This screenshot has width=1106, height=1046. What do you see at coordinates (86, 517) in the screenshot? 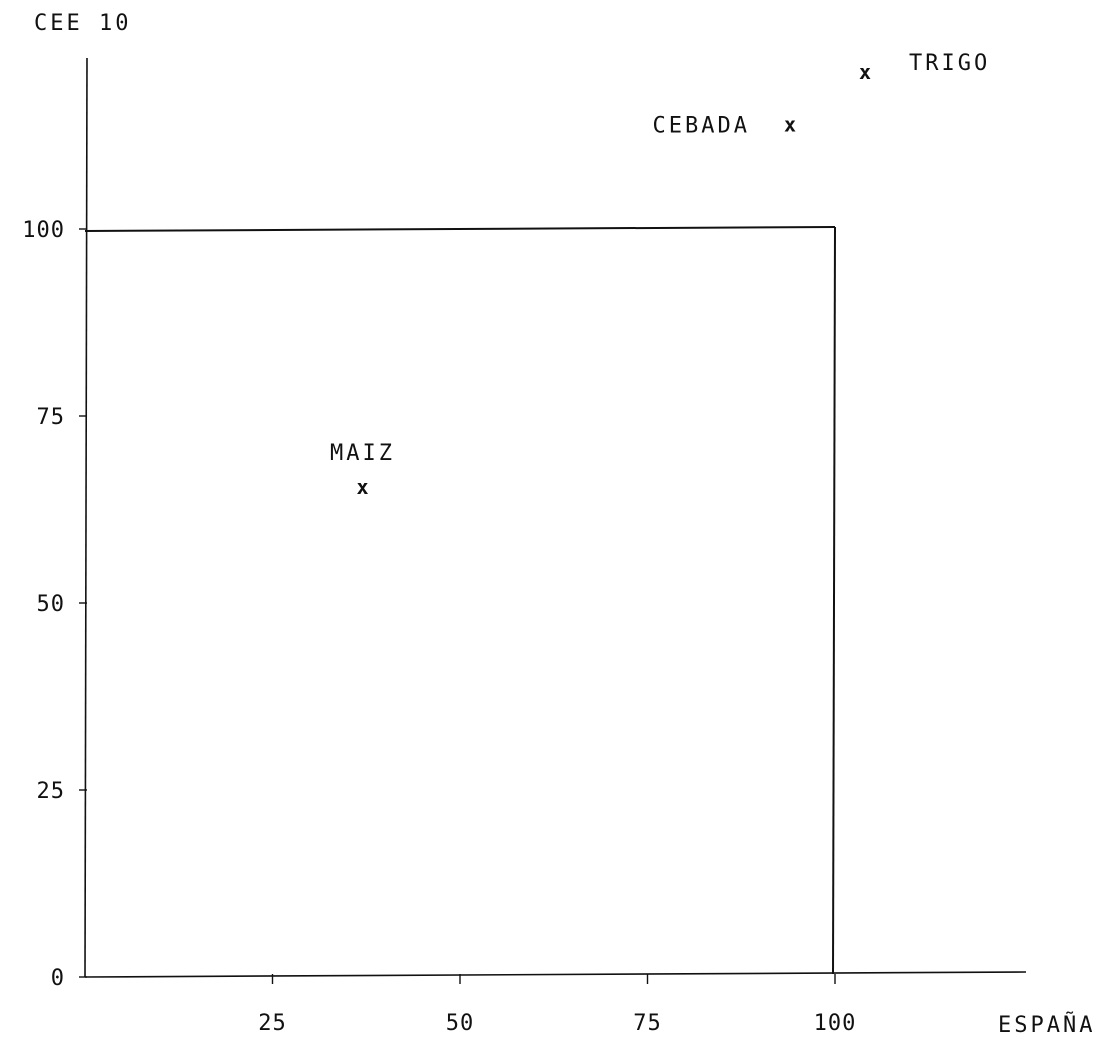
I see `y-axis-line` at bounding box center [86, 517].